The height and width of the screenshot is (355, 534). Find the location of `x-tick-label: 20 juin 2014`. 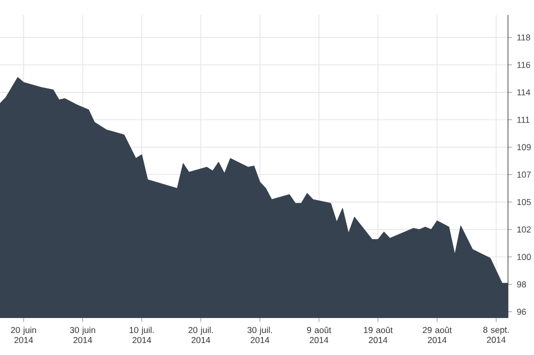

x-tick-label: 20 juin 2014 is located at coordinates (23, 335).